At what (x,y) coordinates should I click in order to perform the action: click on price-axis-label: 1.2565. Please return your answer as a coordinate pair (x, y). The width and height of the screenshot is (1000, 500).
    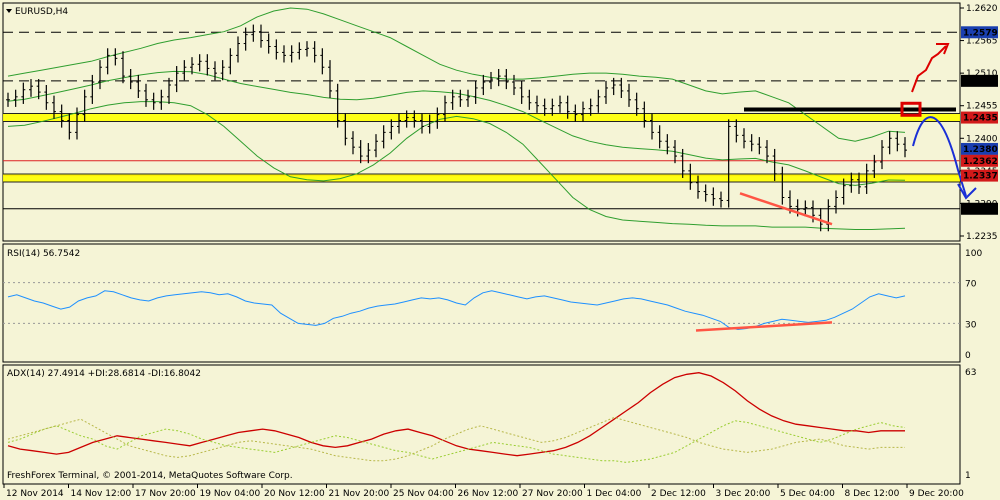
    Looking at the image, I should click on (982, 42).